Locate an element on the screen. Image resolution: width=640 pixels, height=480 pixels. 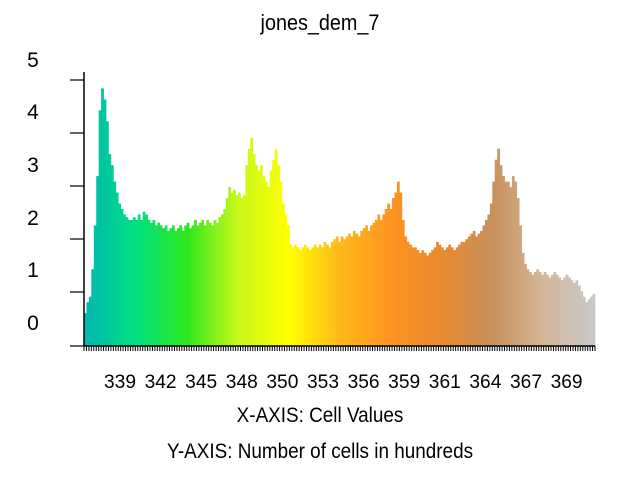
y-axis-label: Y-AXIS: Number of cells in hundreds is located at coordinates (320, 451).